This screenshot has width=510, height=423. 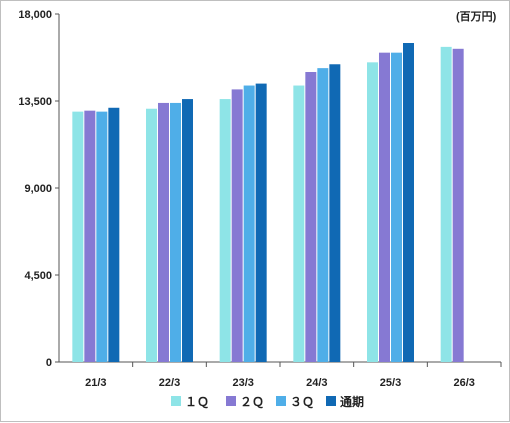 I want to click on x-tick-label: 26/3, so click(x=463, y=383).